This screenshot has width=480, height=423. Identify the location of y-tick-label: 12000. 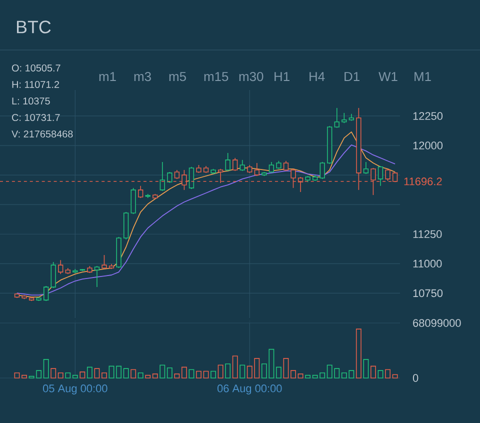
(428, 146).